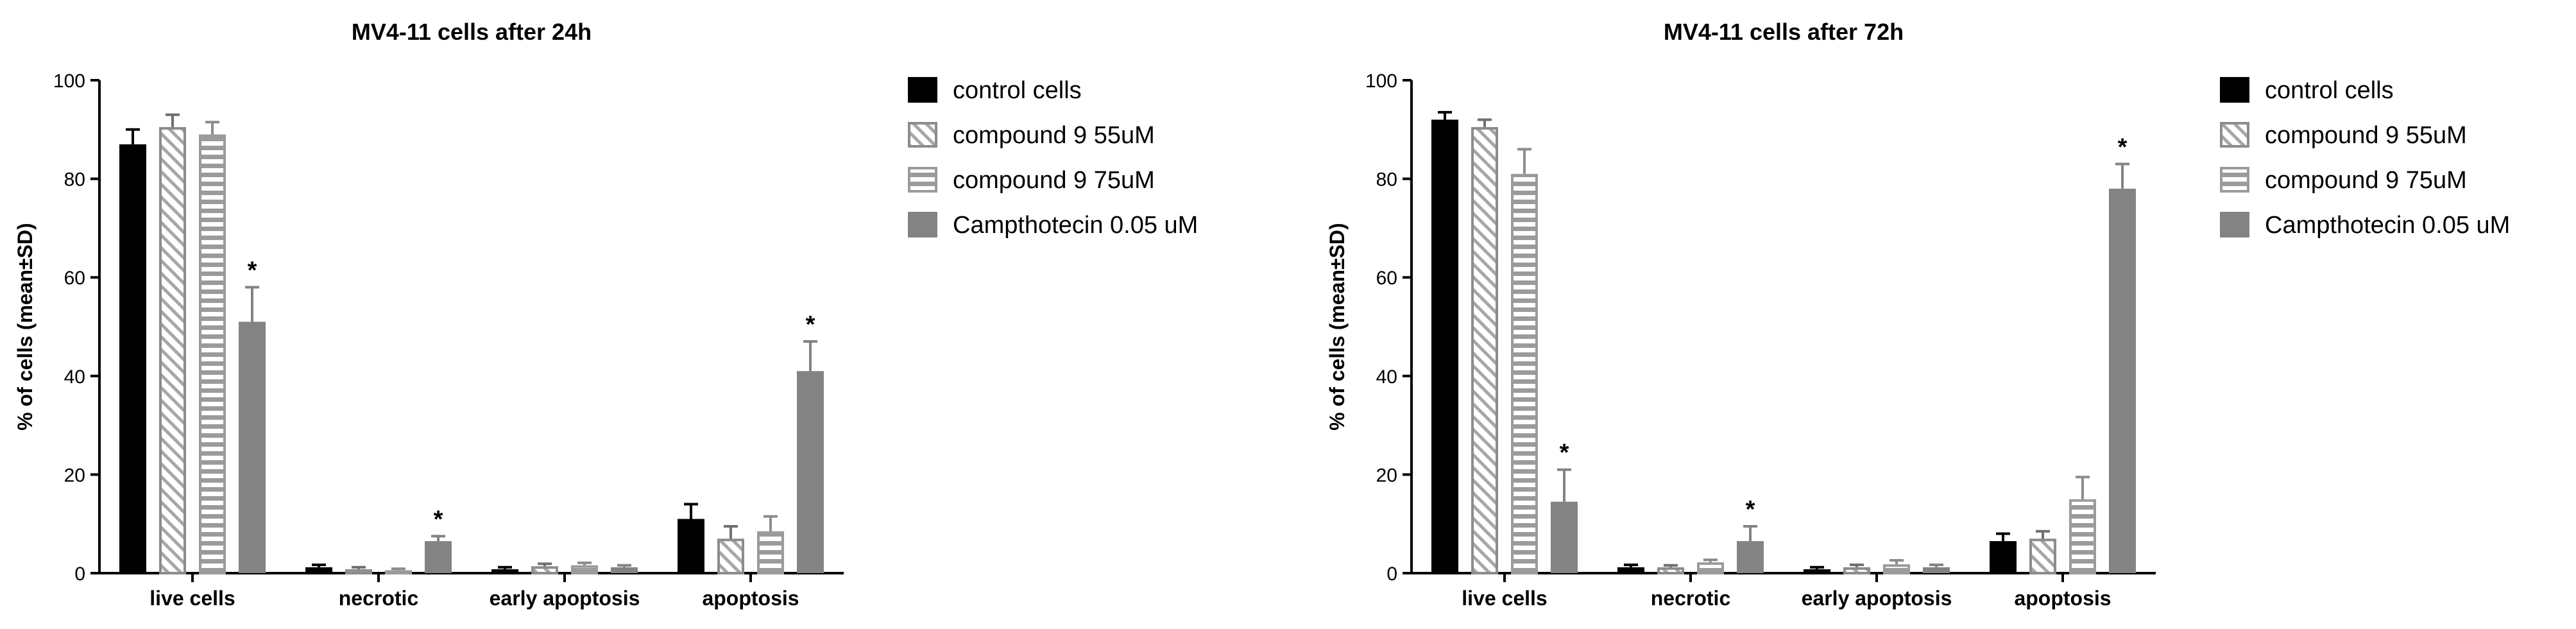 This screenshot has height=629, width=2576. Describe the element at coordinates (1784, 32) in the screenshot. I see `chart-title: MV4-11 cells after 72h` at that location.